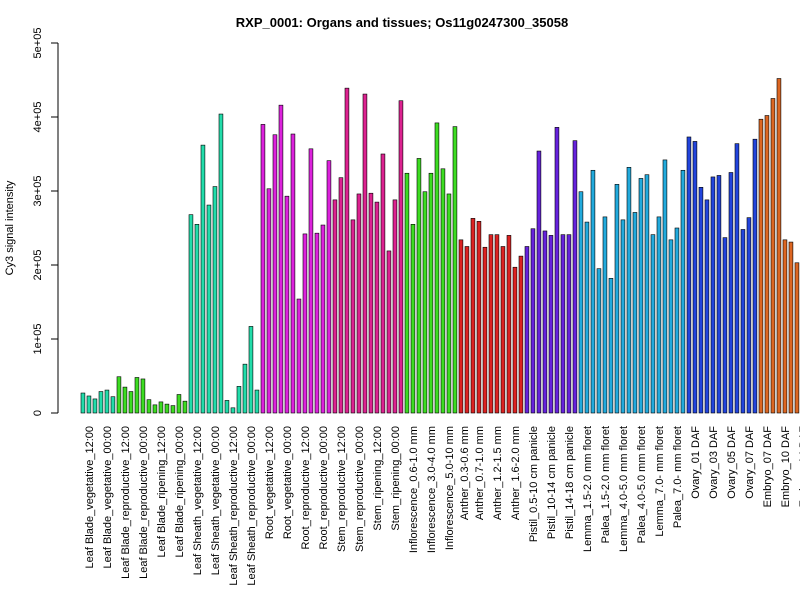 The height and width of the screenshot is (600, 800). What do you see at coordinates (38, 265) in the screenshot?
I see `y-tick-label: 2e+05` at bounding box center [38, 265].